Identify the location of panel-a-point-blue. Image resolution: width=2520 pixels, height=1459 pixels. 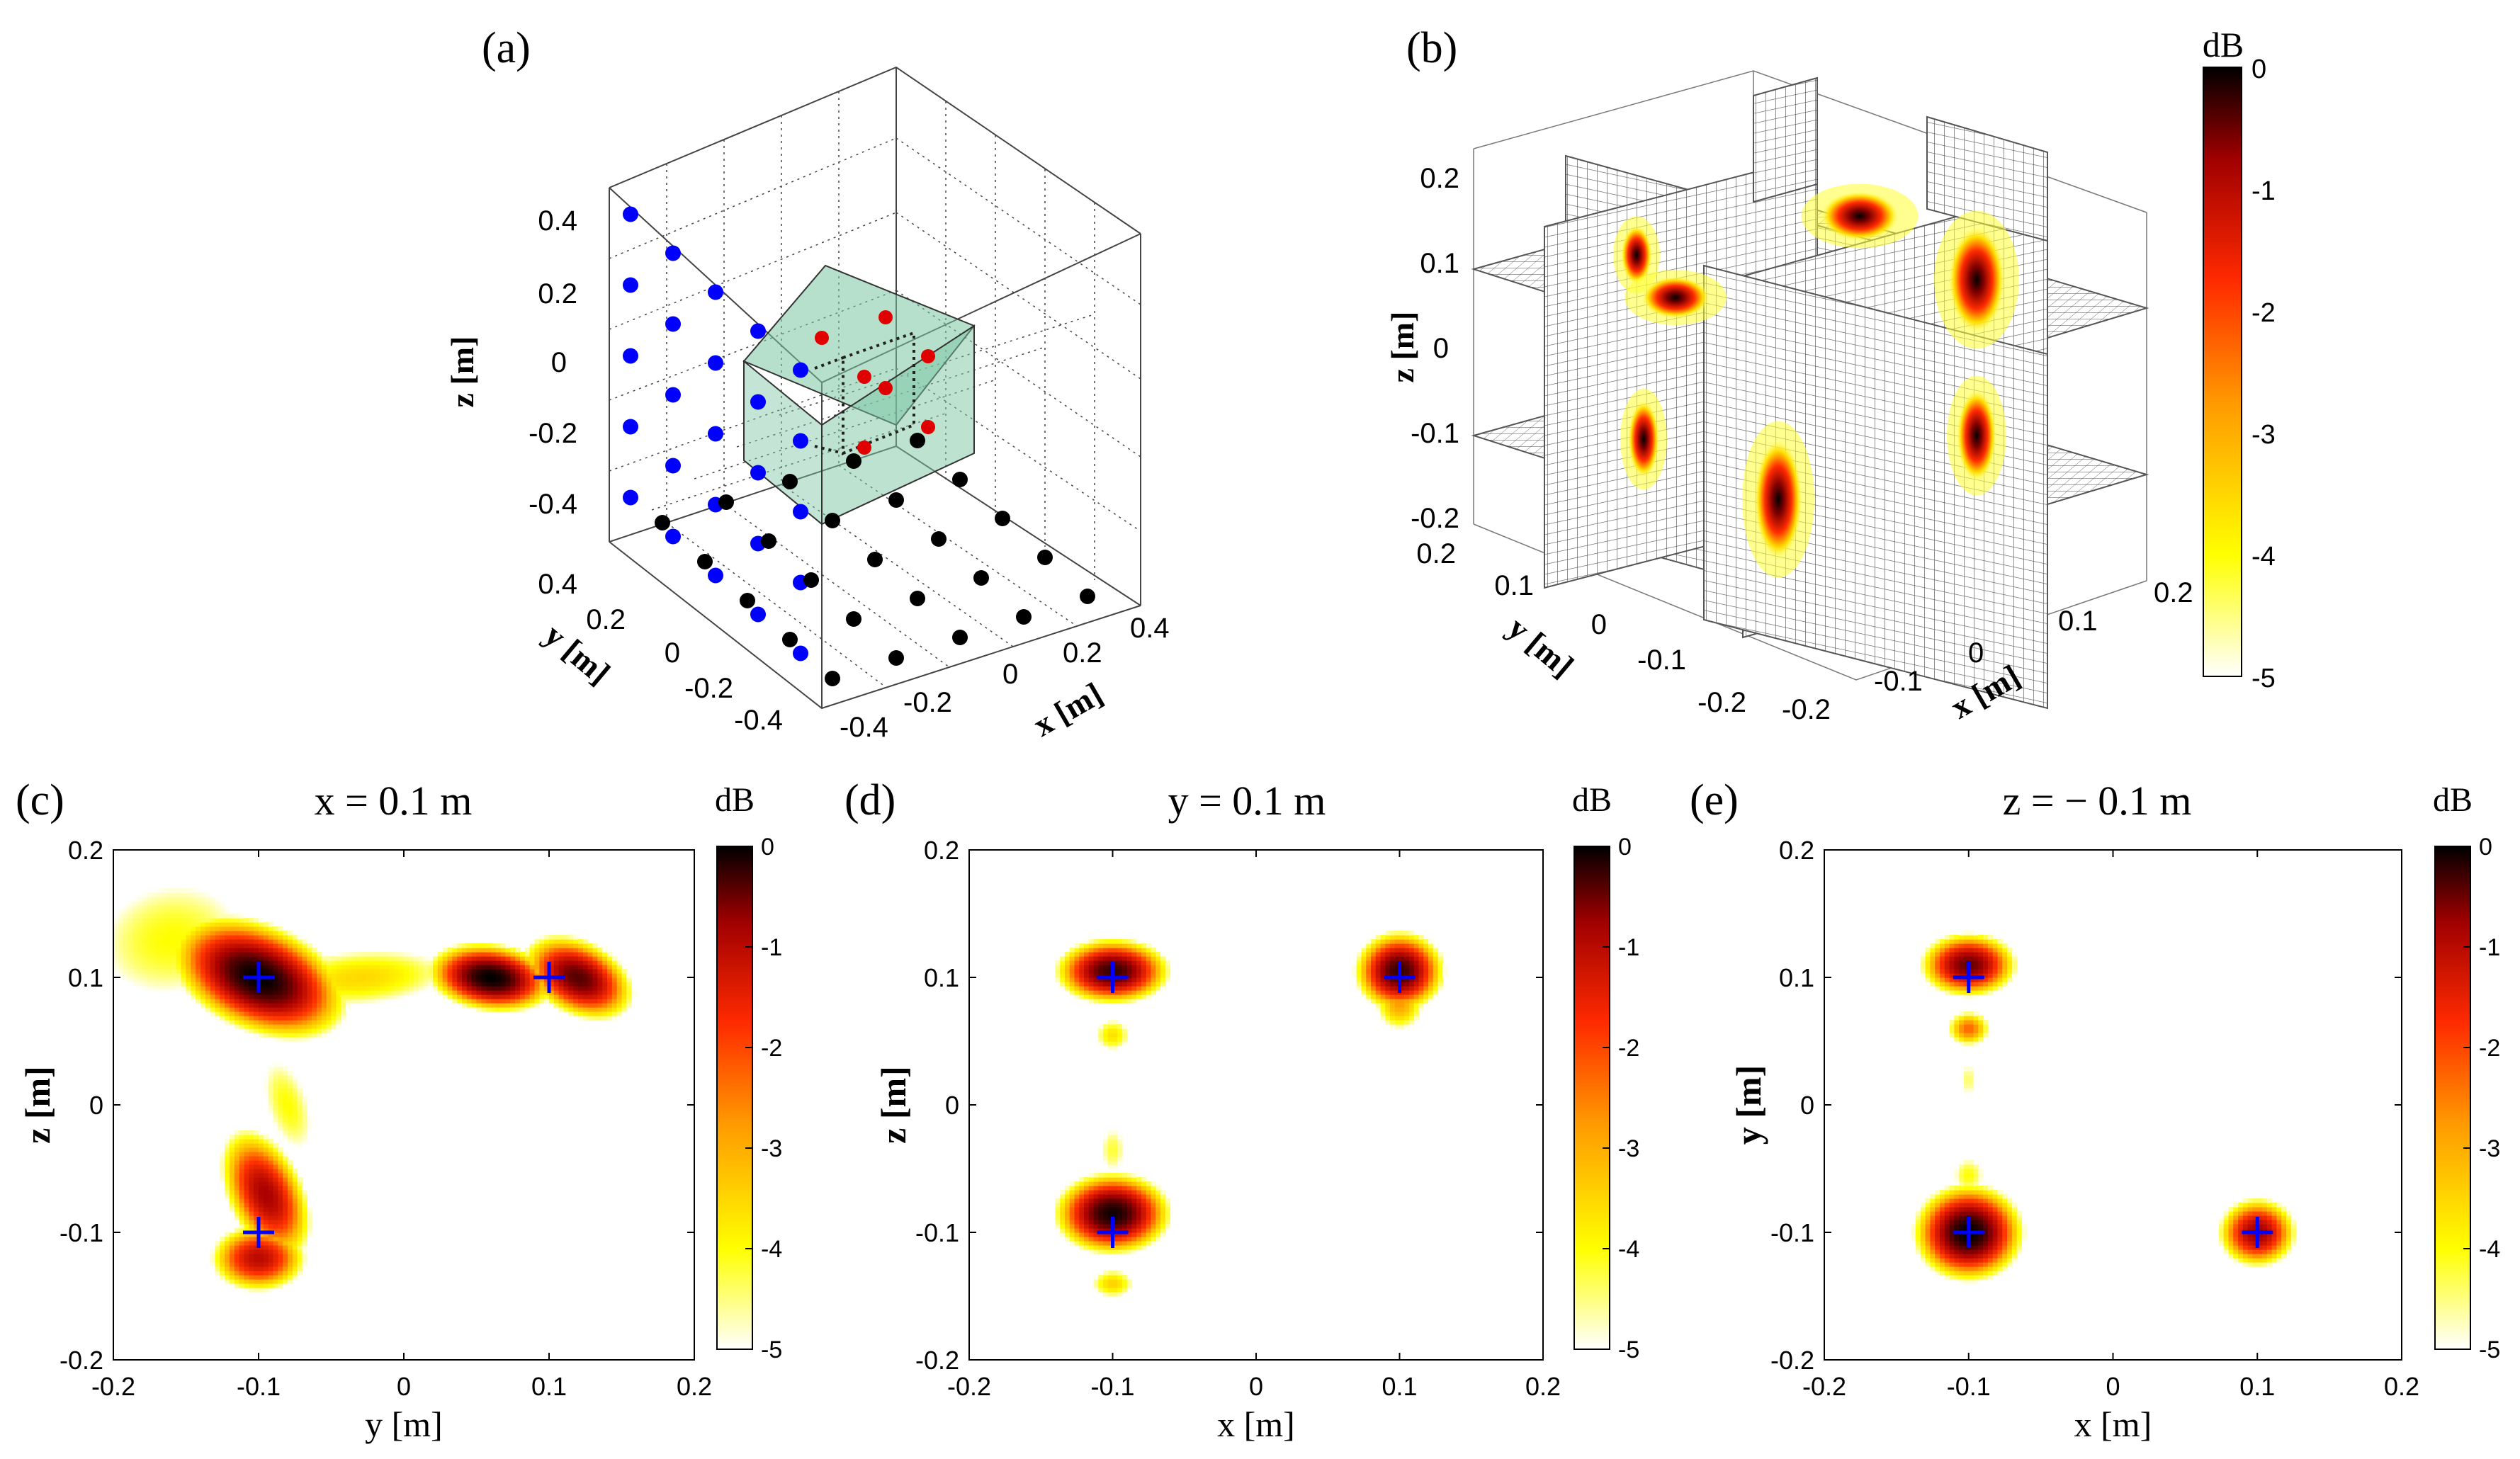
(715, 292).